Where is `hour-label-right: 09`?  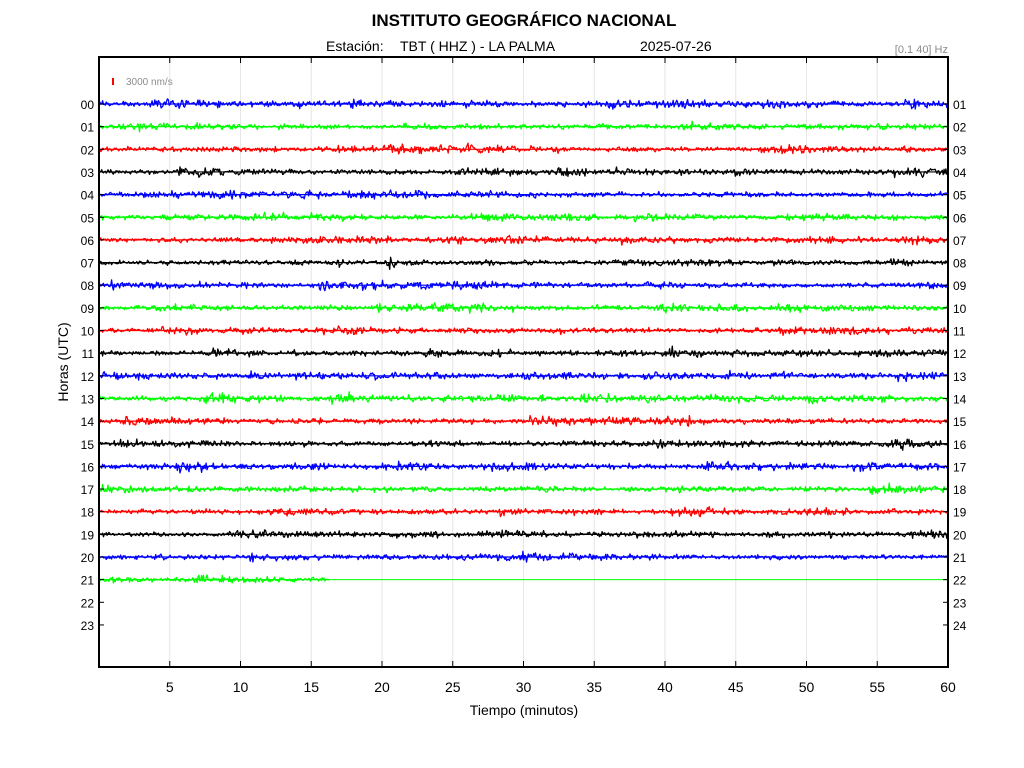 hour-label-right: 09 is located at coordinates (960, 286).